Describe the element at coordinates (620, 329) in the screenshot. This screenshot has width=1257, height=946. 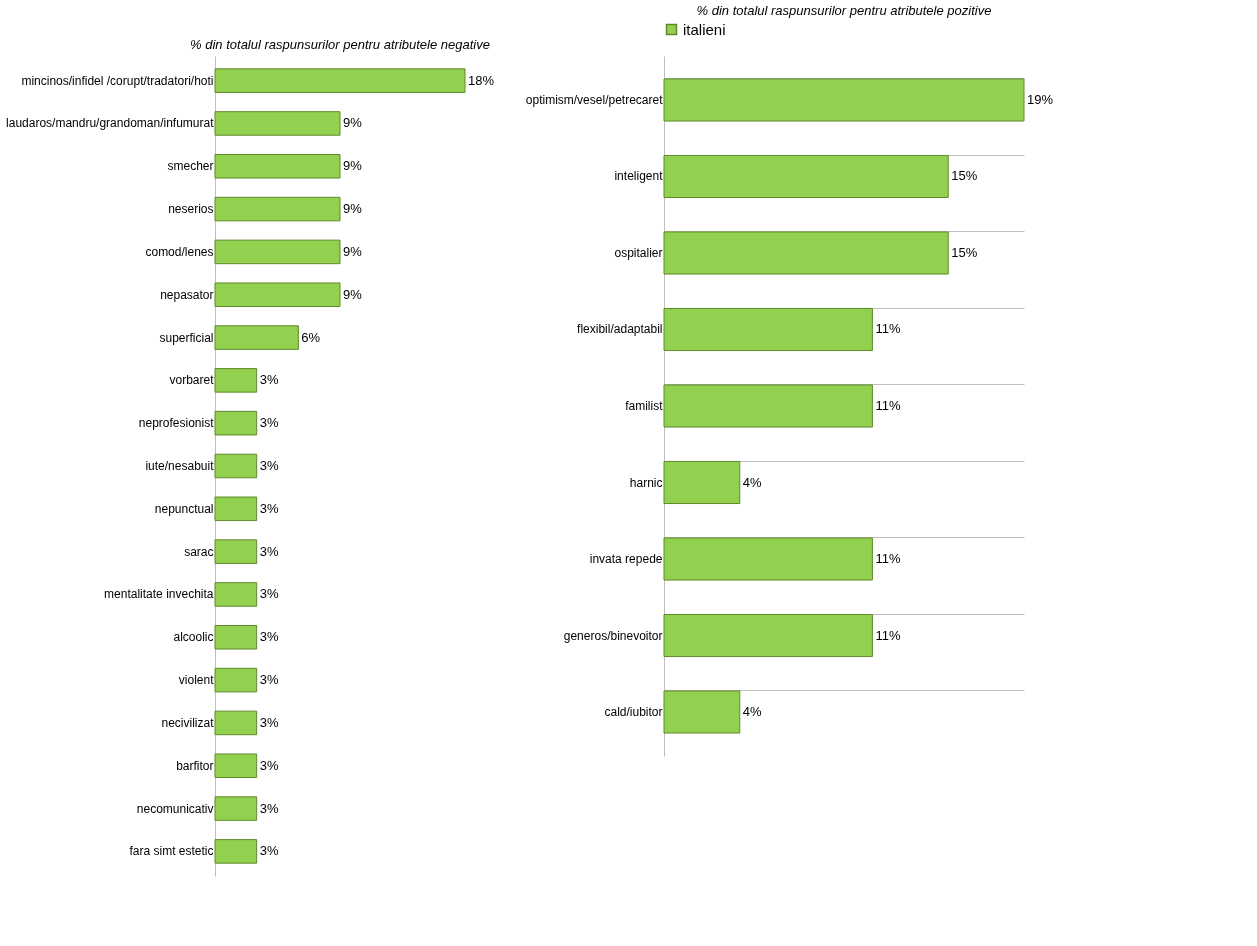
I see `y-tick-label: flexibil/adaptabil` at that location.